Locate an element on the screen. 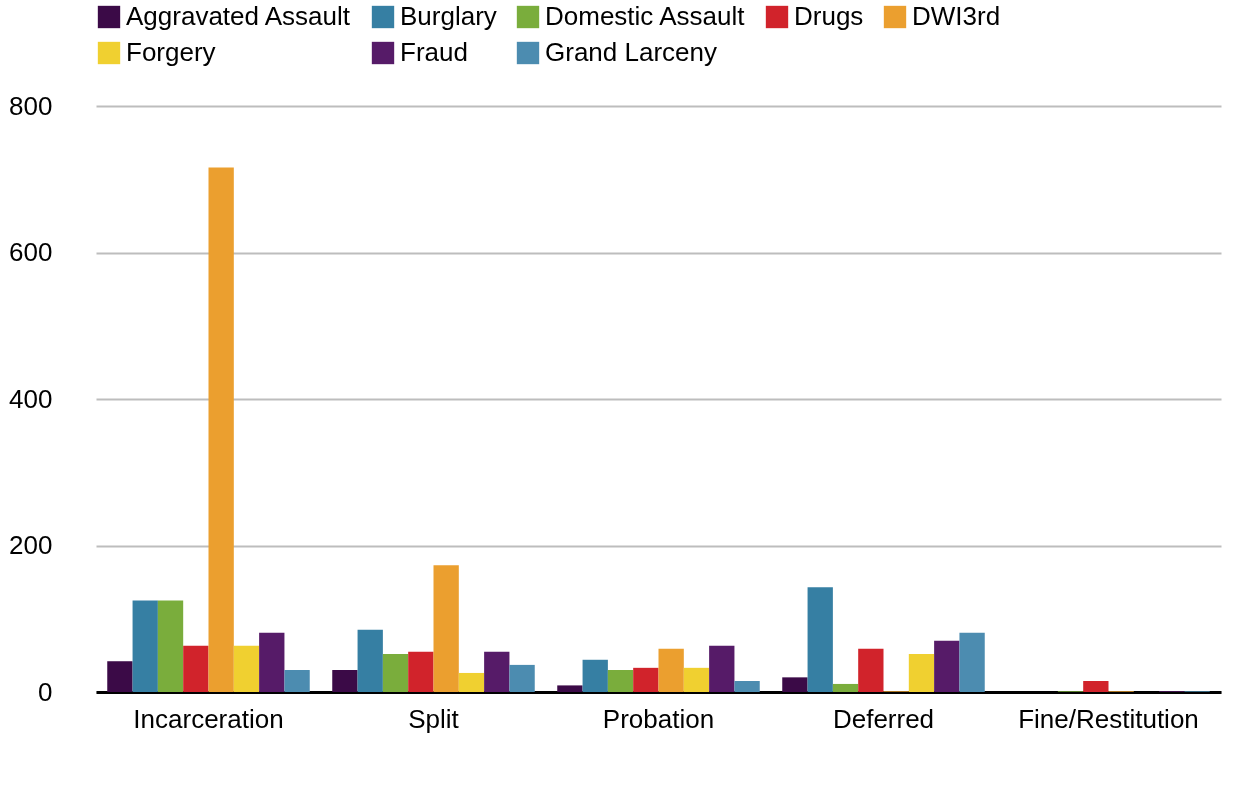 The image size is (1236, 788). legend-label: Domestic Assault is located at coordinates (645, 16).